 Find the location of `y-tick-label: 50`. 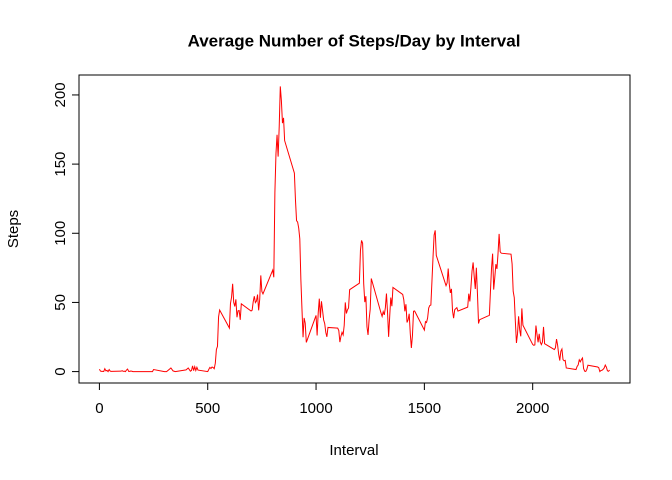

y-tick-label: 50 is located at coordinates (60, 302).